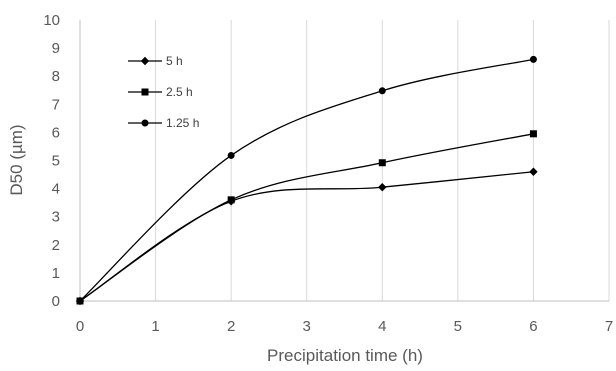 This screenshot has height=371, width=616. What do you see at coordinates (182, 123) in the screenshot?
I see `legend-label: 1.25 h` at bounding box center [182, 123].